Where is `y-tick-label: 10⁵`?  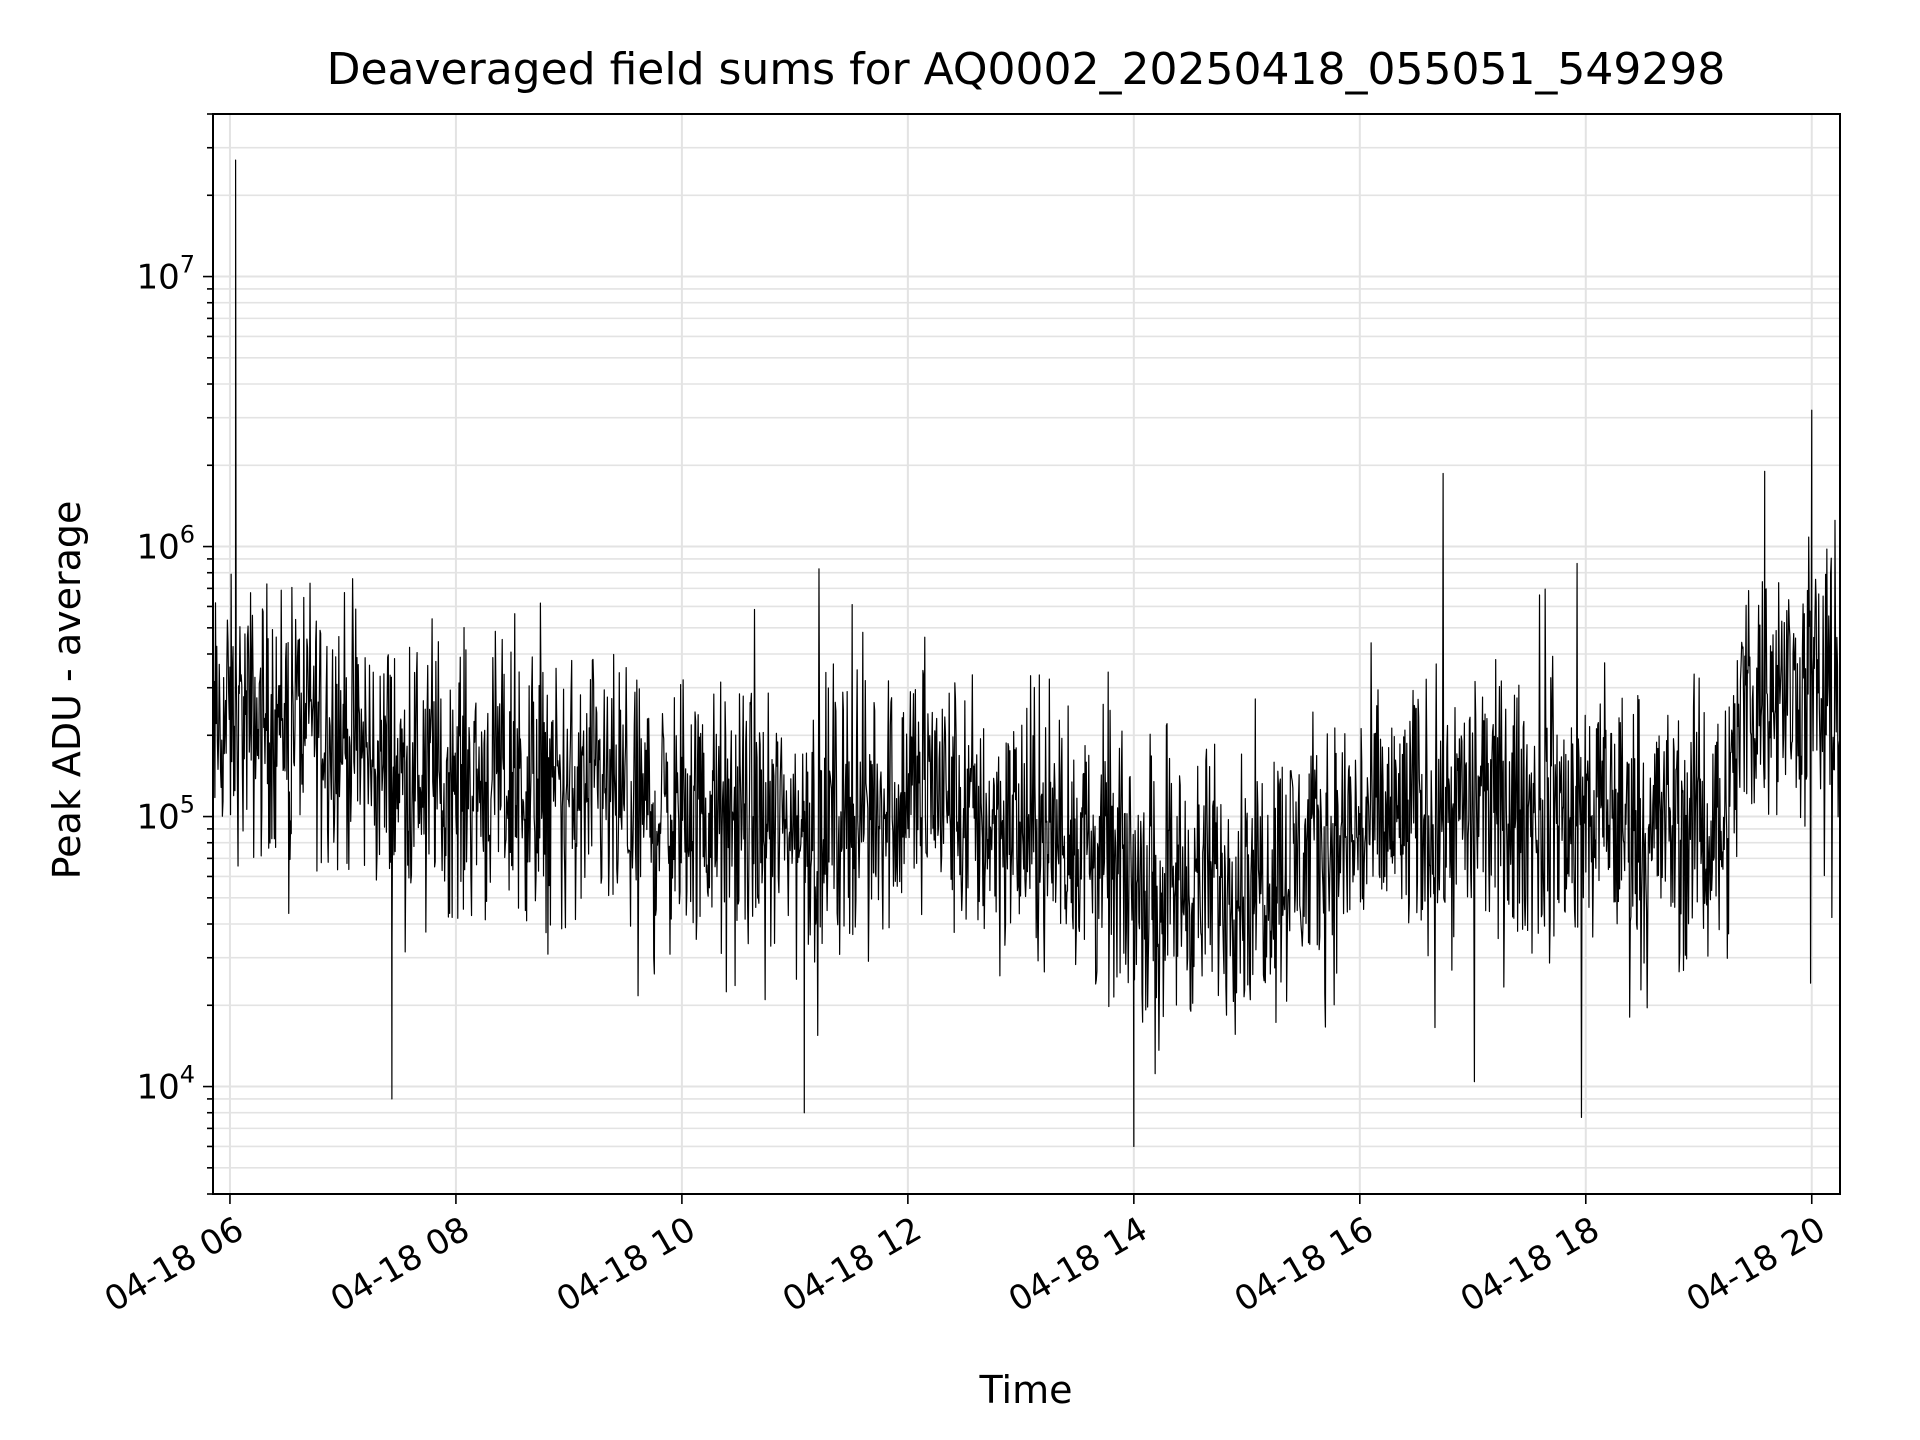 y-tick-label: 10⁵ is located at coordinates (165, 814).